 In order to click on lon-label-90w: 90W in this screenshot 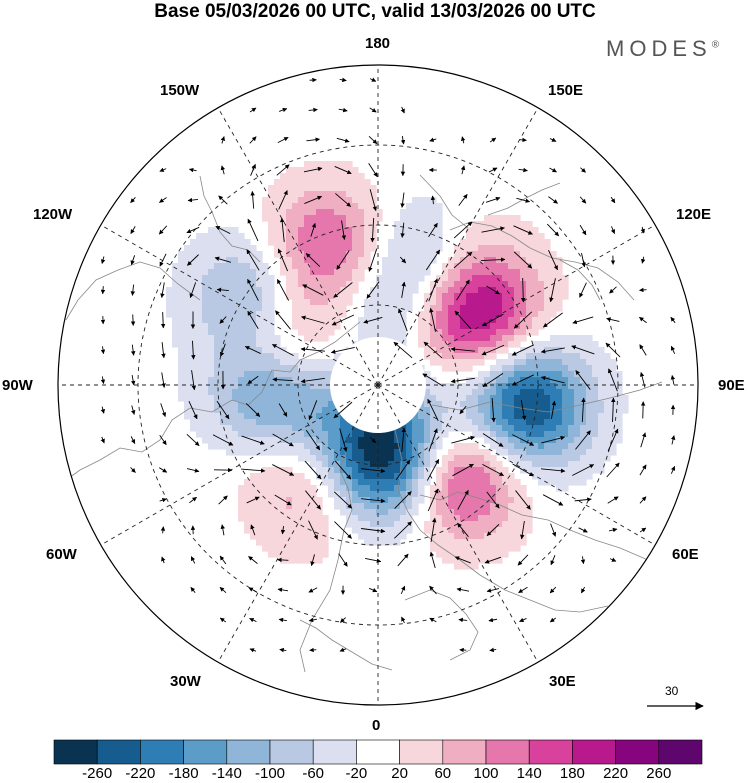, I will do `click(17, 385)`.